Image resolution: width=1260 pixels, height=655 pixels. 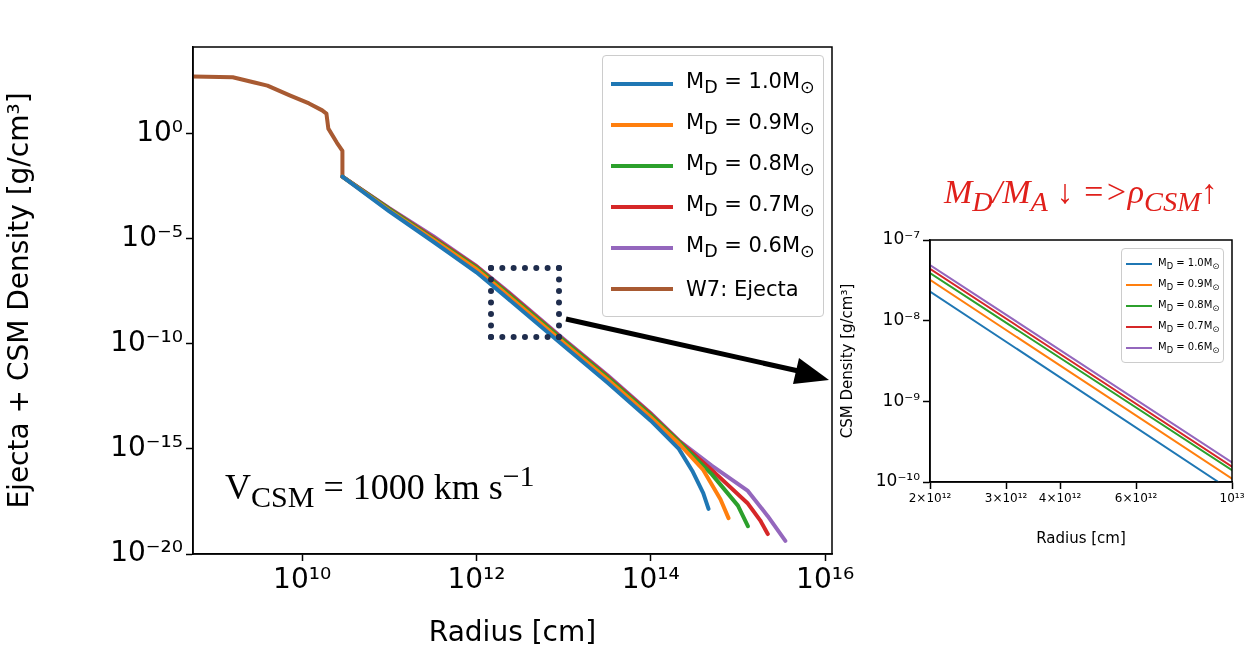 What do you see at coordinates (146, 447) in the screenshot?
I see `y-tick-label: 10⁻¹⁵` at bounding box center [146, 447].